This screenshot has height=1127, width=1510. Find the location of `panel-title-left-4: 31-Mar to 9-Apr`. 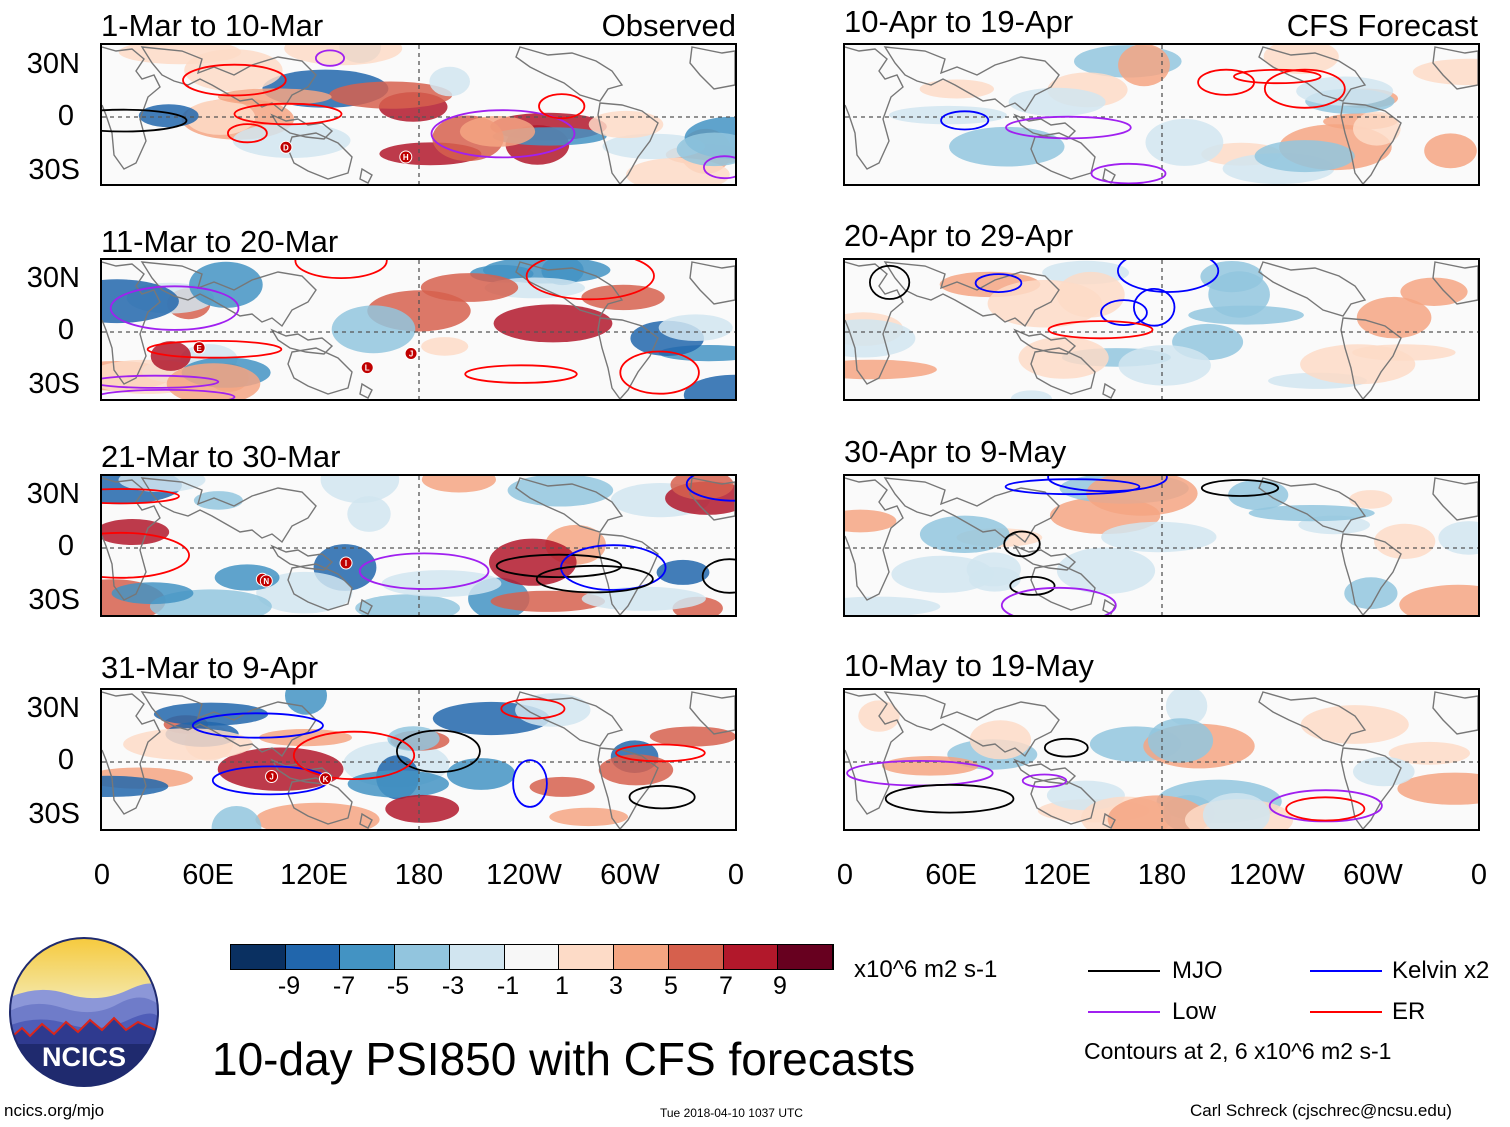

panel-title-left-4: 31-Mar to 9-Apr is located at coordinates (210, 667).